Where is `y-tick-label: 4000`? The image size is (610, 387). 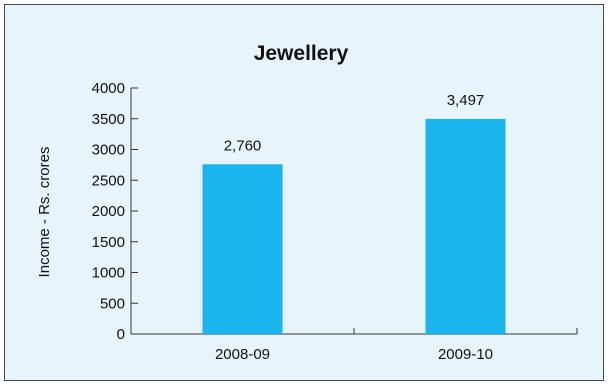
y-tick-label: 4000 is located at coordinates (108, 88).